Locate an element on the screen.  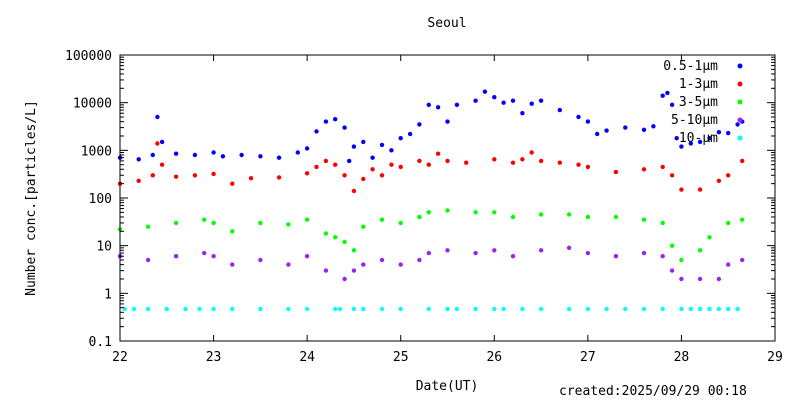
chart-title: Seoul is located at coordinates (446, 23).